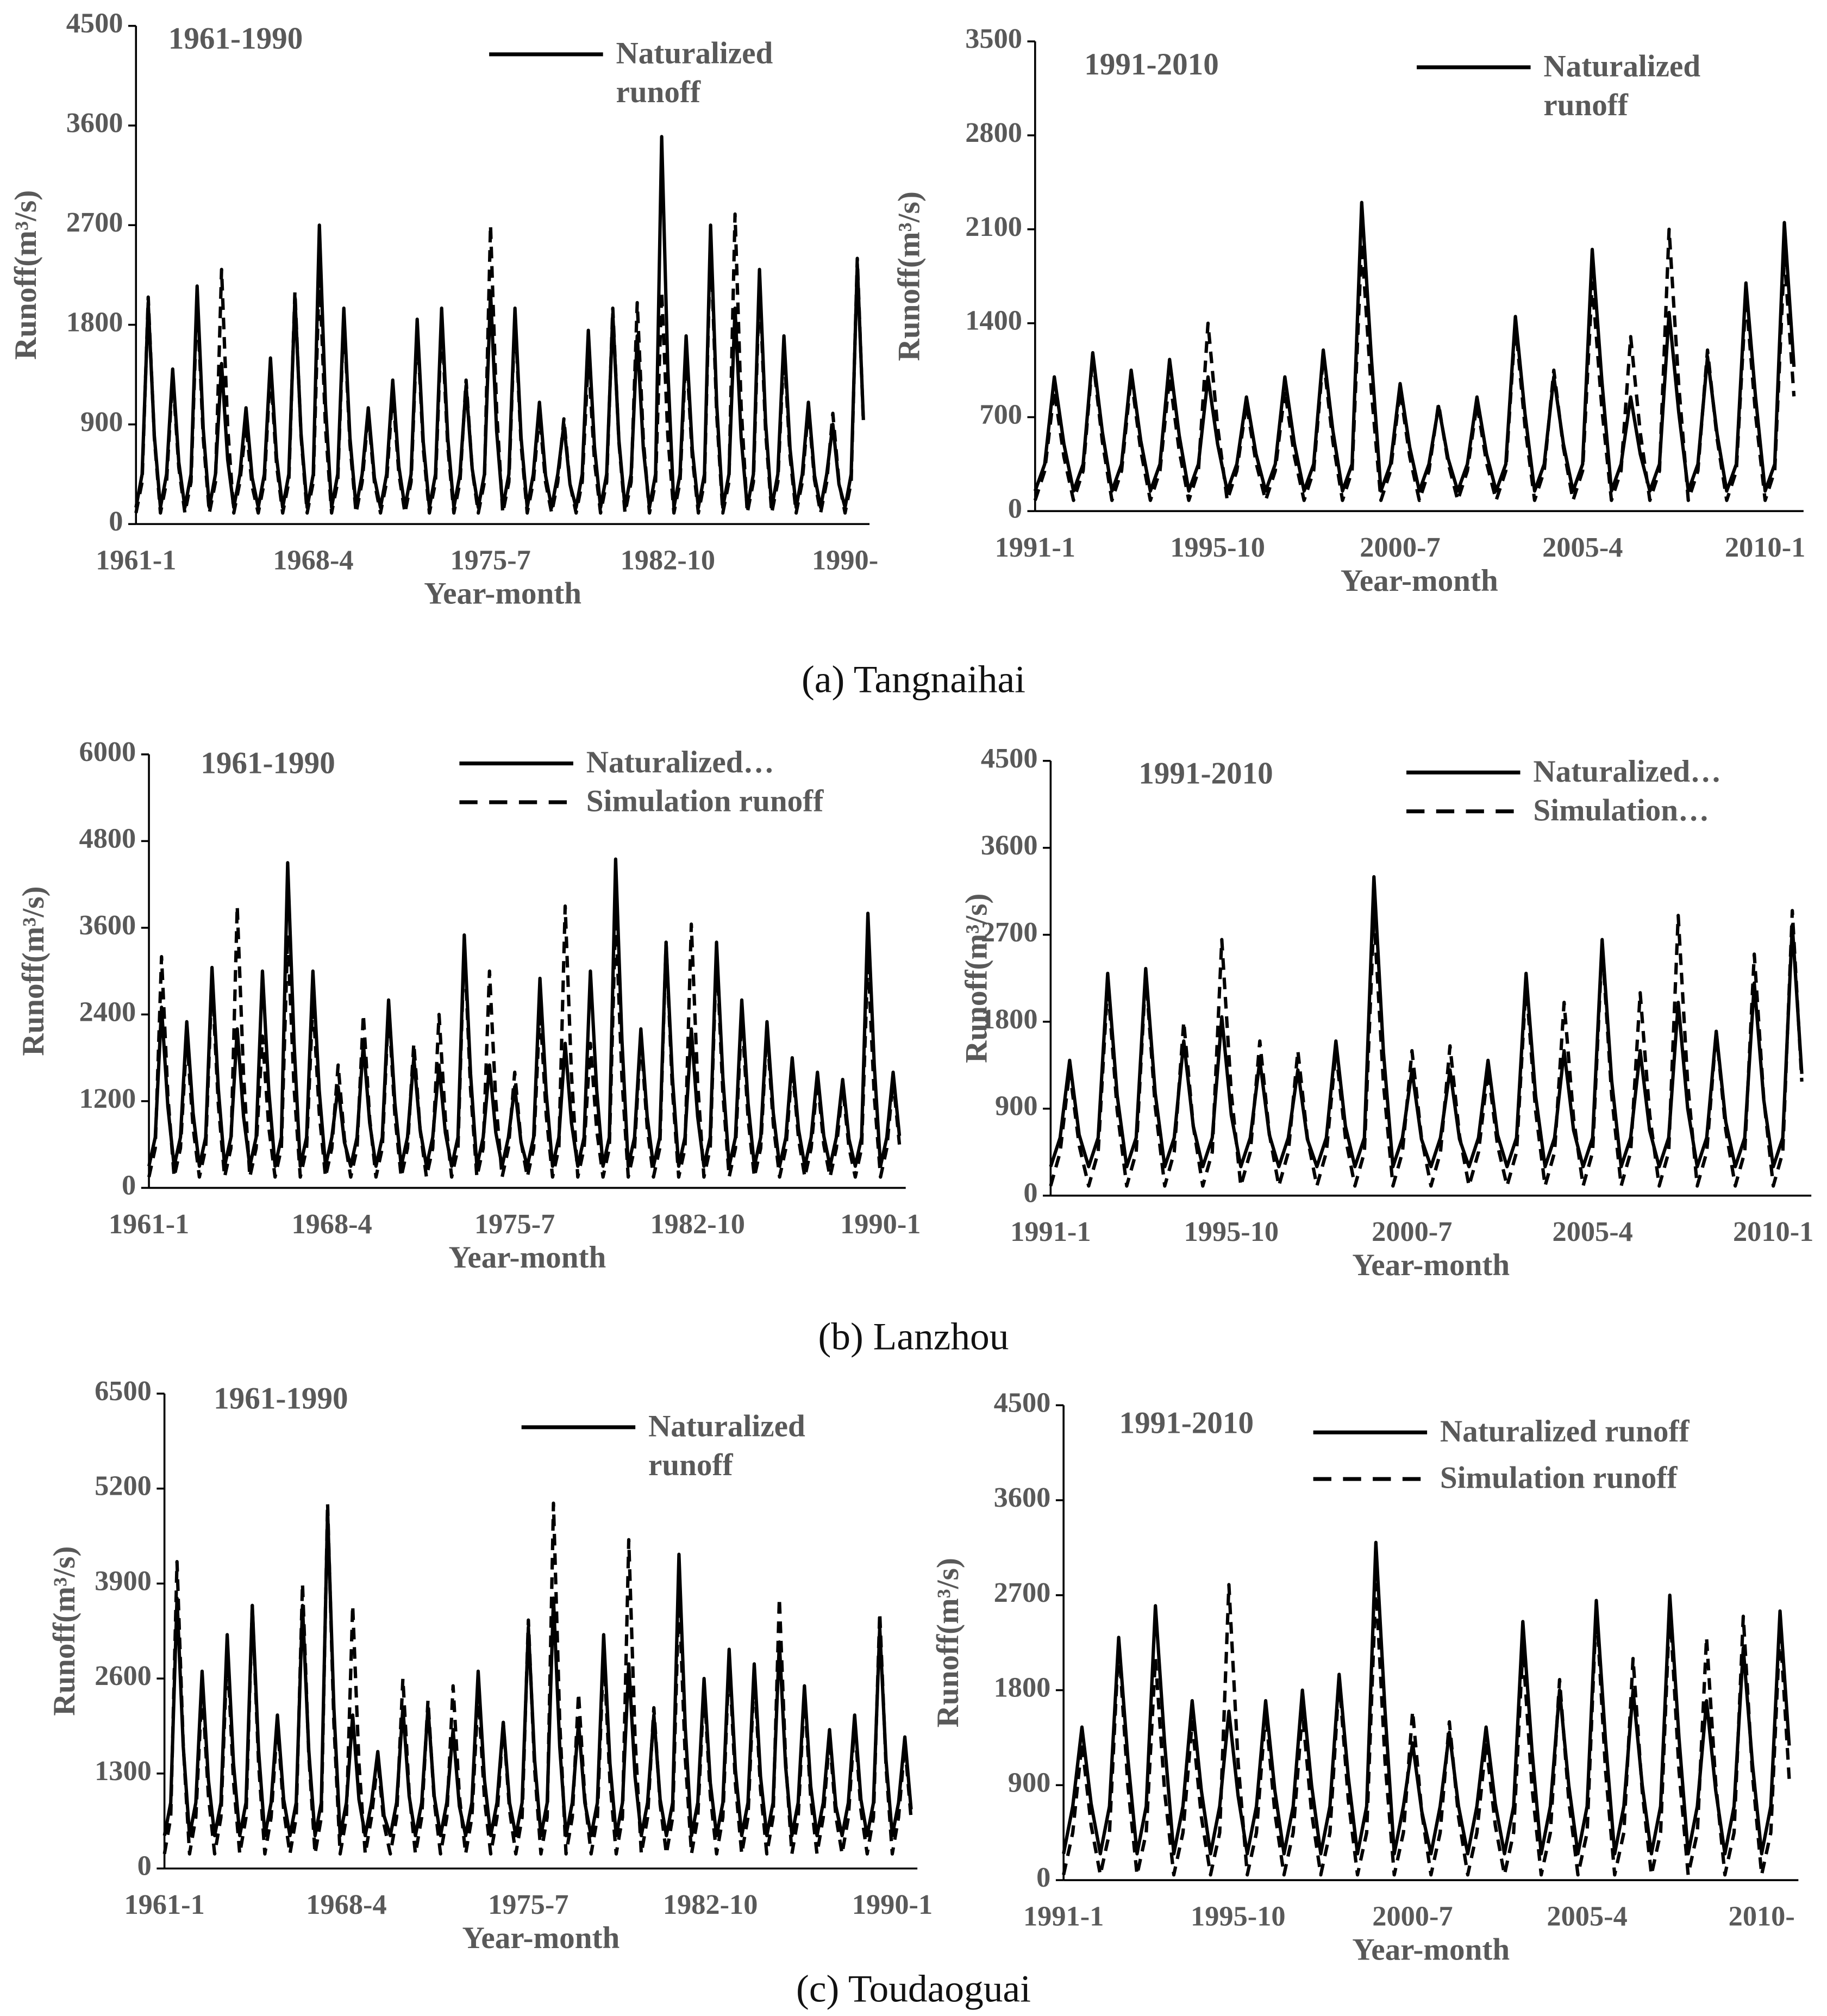 This screenshot has width=1827, height=2016. Describe the element at coordinates (845, 560) in the screenshot. I see `x-tick-label: 1990-` at that location.